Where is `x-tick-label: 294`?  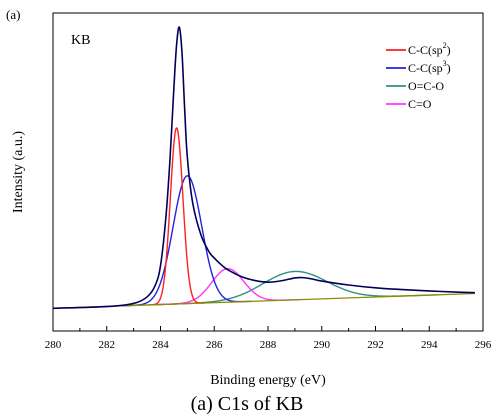 x-tick-label: 294 is located at coordinates (429, 345).